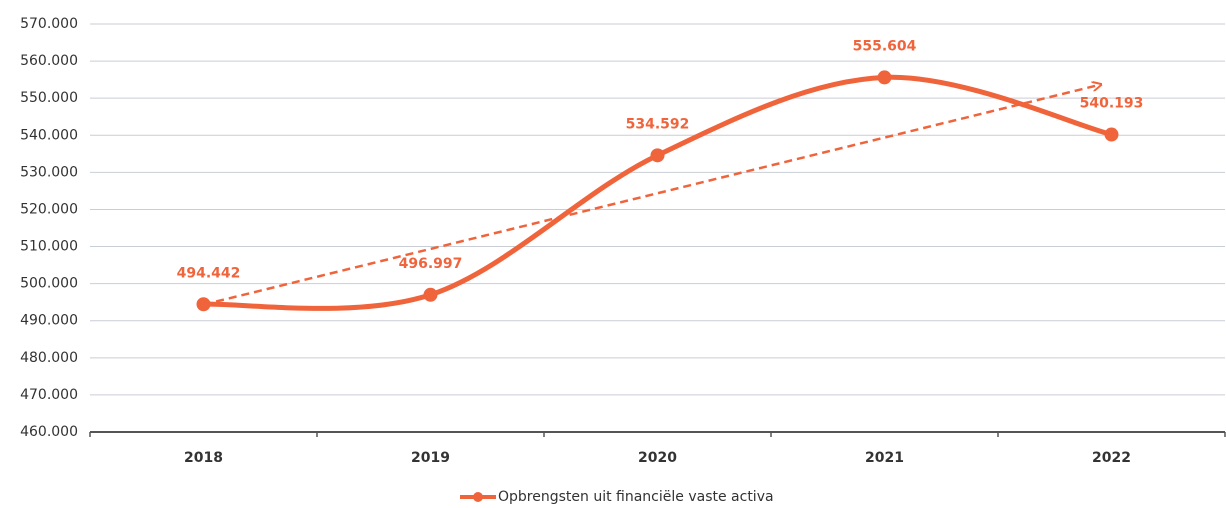  I want to click on y-tick-label: 460.000, so click(49, 432).